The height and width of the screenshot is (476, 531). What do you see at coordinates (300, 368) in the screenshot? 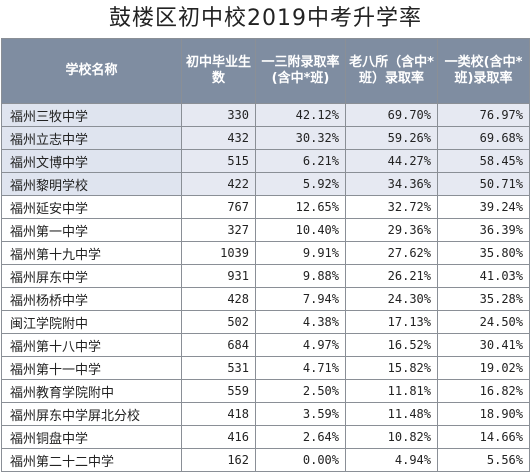
I see `rate-top3-cell: 4.71%` at bounding box center [300, 368].